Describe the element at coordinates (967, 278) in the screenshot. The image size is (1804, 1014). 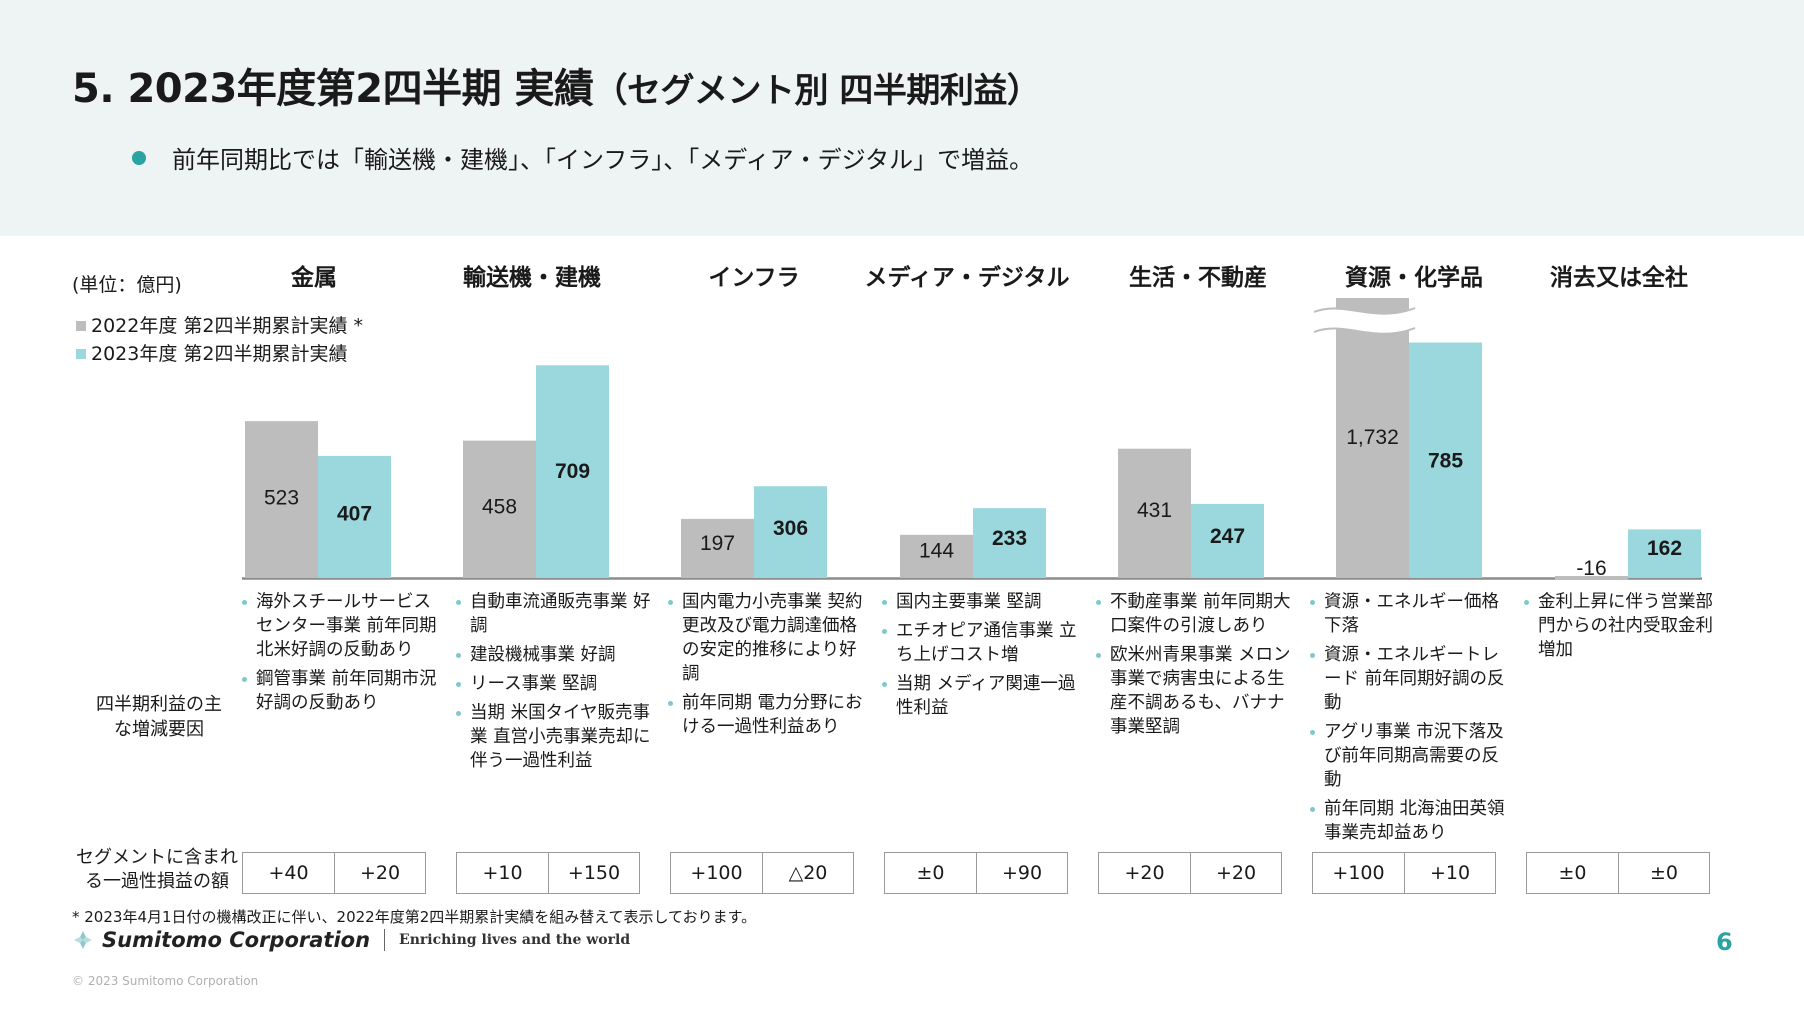
I see `segment-header-media: メディア・デジタル` at that location.